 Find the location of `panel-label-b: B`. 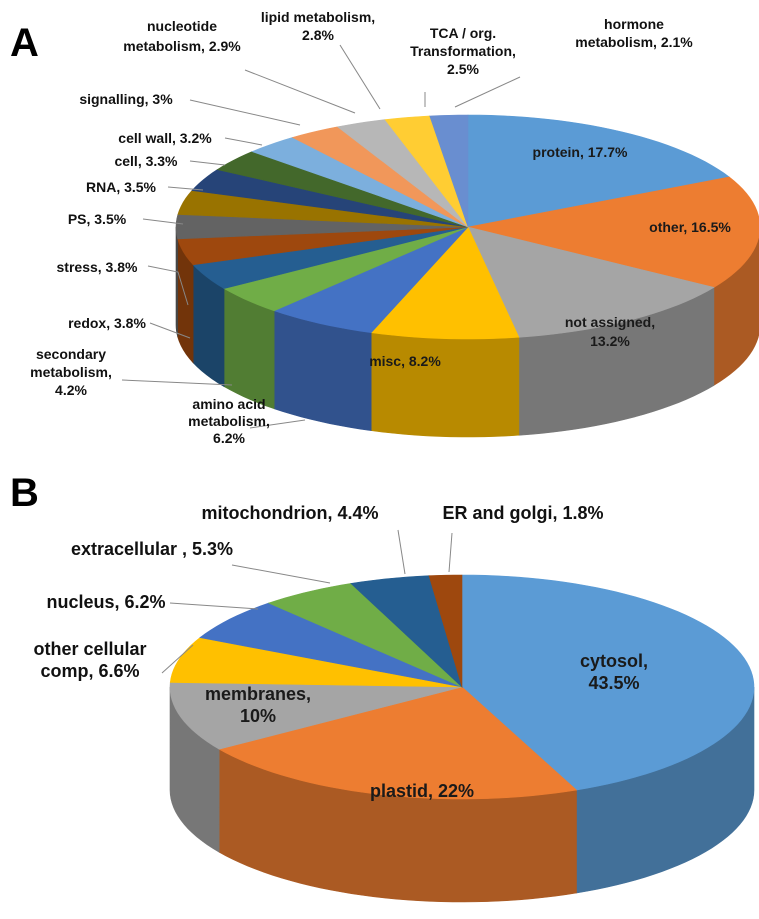

panel-label-b: B is located at coordinates (24, 493).